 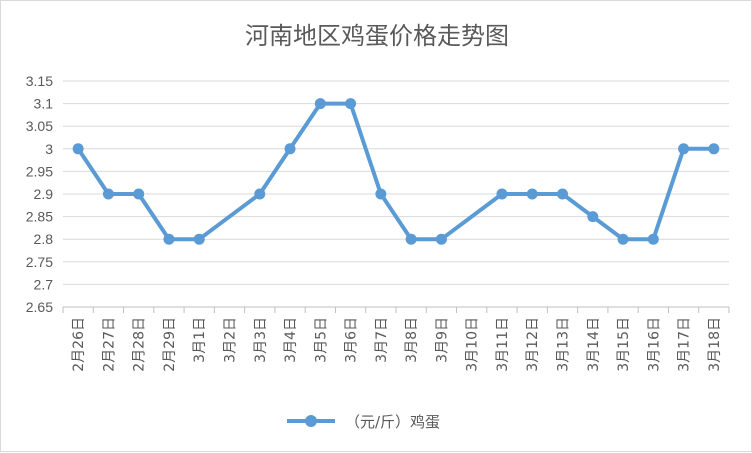 What do you see at coordinates (49, 149) in the screenshot?
I see `y-tick-label: 3` at bounding box center [49, 149].